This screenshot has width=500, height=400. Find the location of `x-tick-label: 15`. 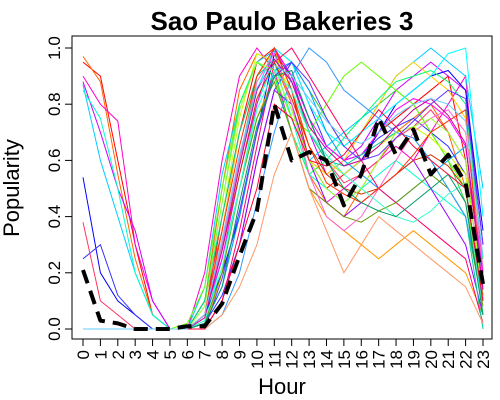

x-tick-label: 15 is located at coordinates (344, 359).